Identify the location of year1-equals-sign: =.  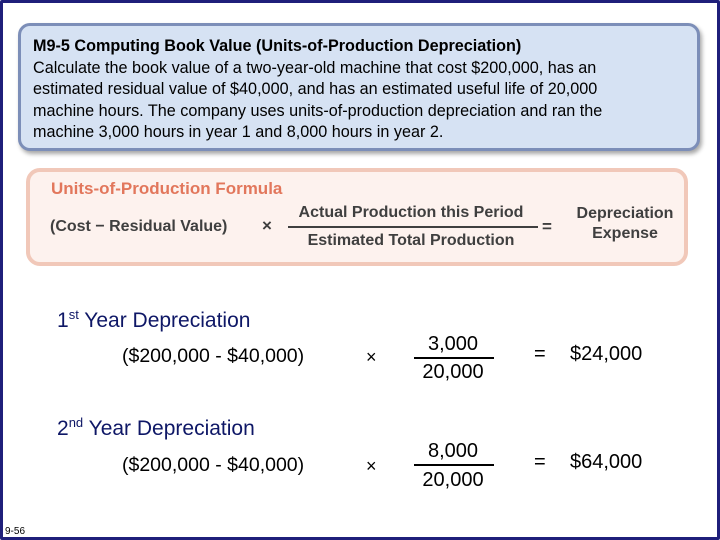
(540, 354).